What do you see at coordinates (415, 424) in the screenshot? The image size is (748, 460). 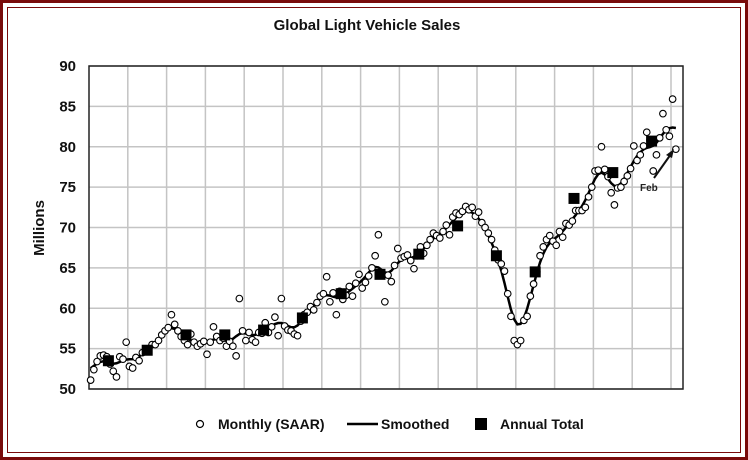 I see `legend-label-smoothed: Smoothed` at bounding box center [415, 424].